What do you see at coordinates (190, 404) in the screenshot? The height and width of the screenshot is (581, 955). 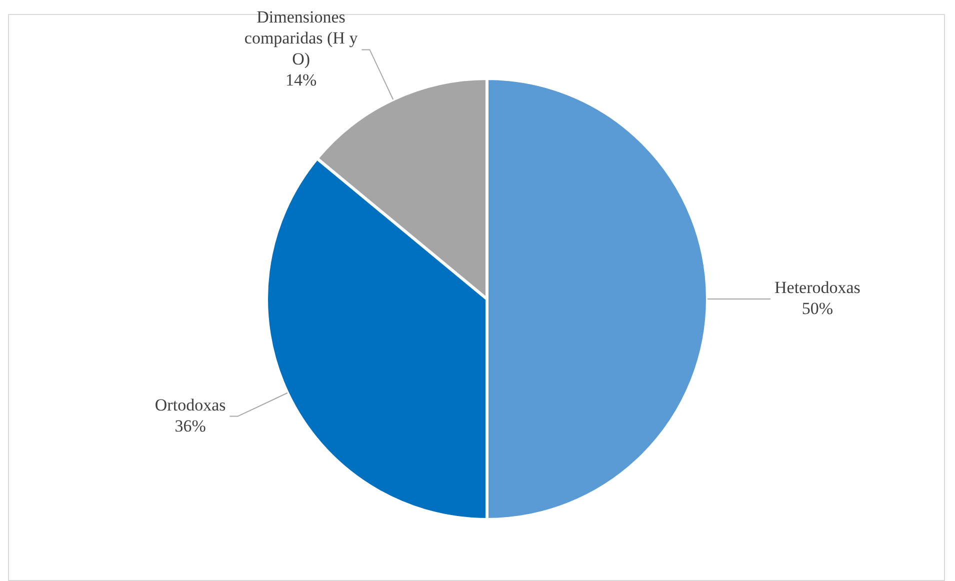 I see `slice-label: Ortodoxas` at bounding box center [190, 404].